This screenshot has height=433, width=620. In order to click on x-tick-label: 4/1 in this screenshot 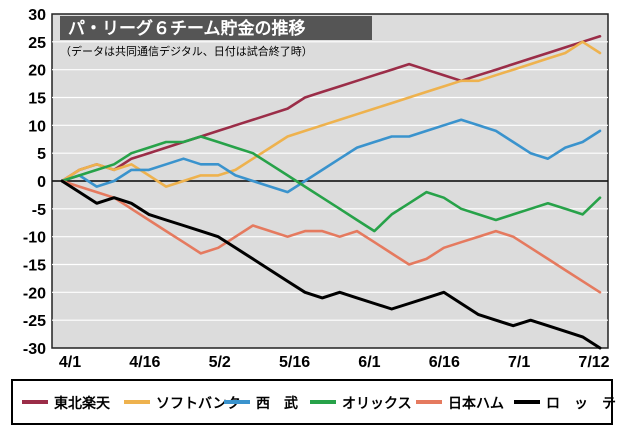, I will do `click(70, 362)`.